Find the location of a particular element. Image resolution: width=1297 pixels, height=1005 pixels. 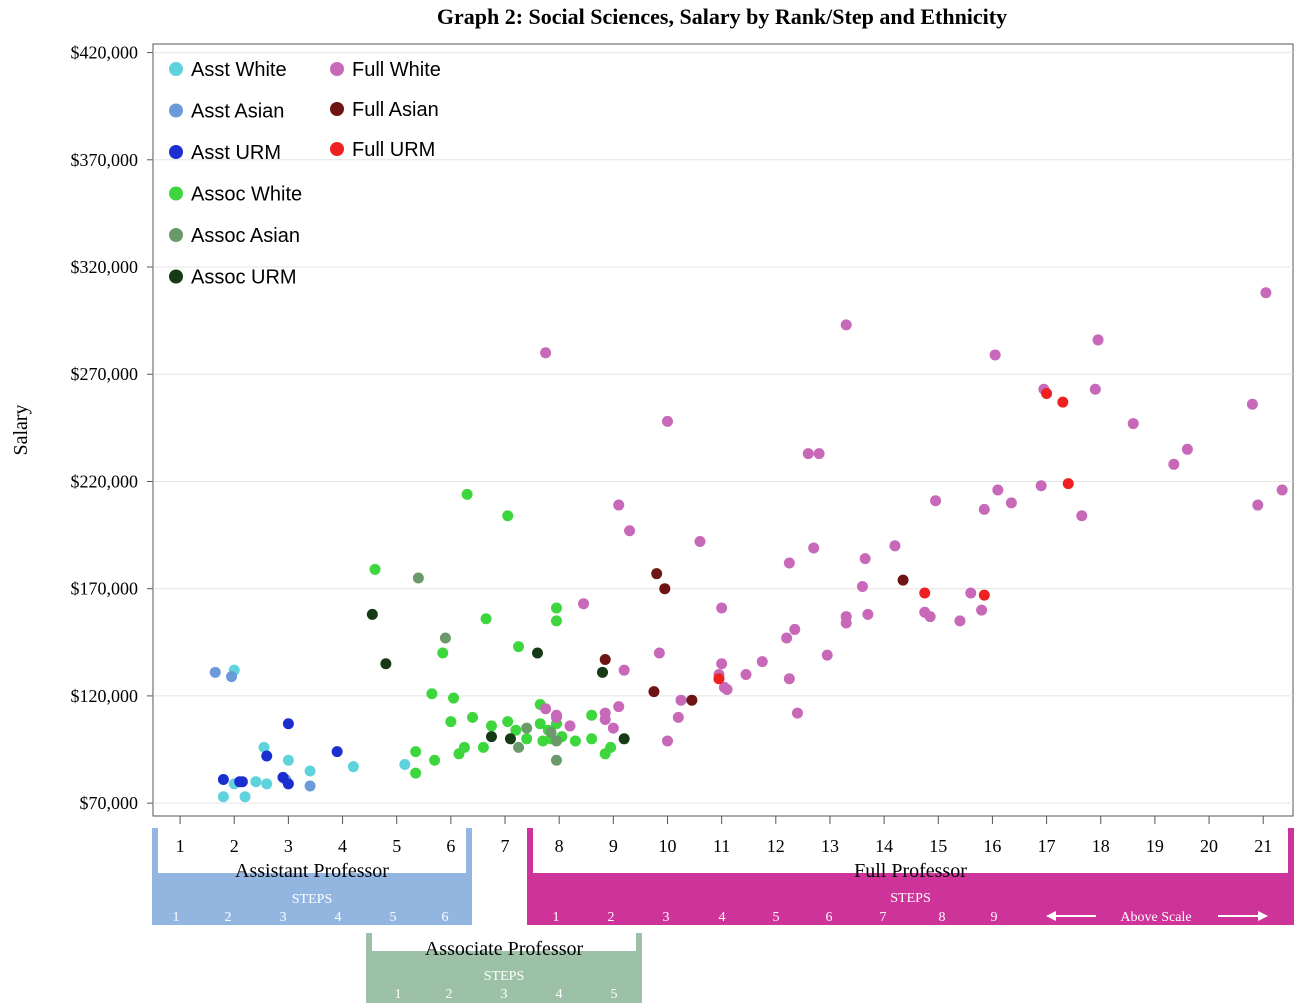

y-tick-label: $220,000 is located at coordinates (105, 481).